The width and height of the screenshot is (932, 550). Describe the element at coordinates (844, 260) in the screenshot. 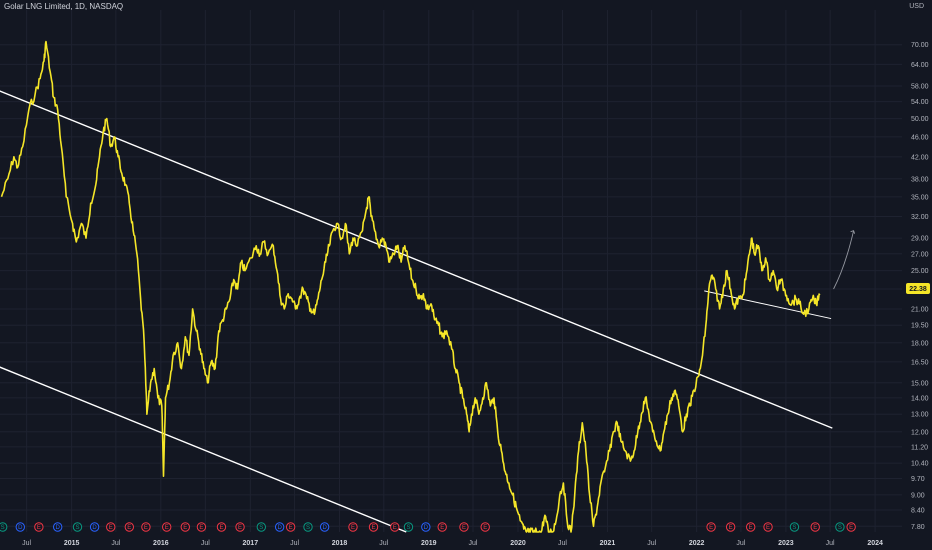

I see `forecast-arrow` at that location.